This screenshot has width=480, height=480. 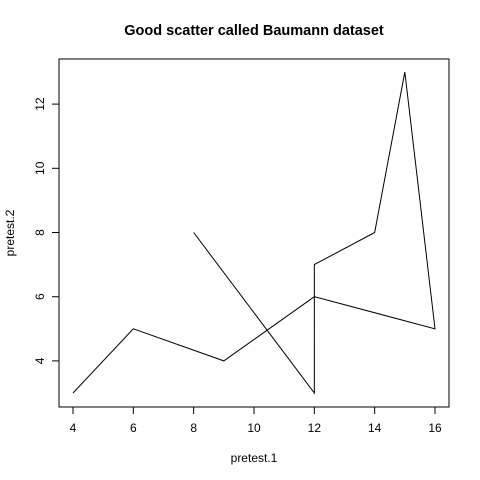 I want to click on y-tick-label: 4, so click(x=40, y=360).